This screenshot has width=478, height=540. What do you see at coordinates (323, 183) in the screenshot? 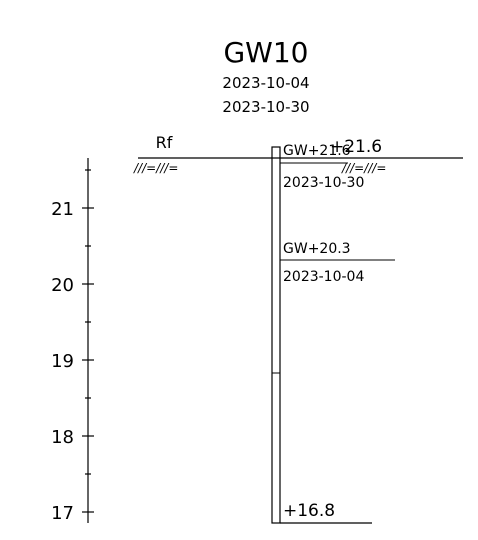
I see `gw-level-date: 2023-10-30` at bounding box center [323, 183].